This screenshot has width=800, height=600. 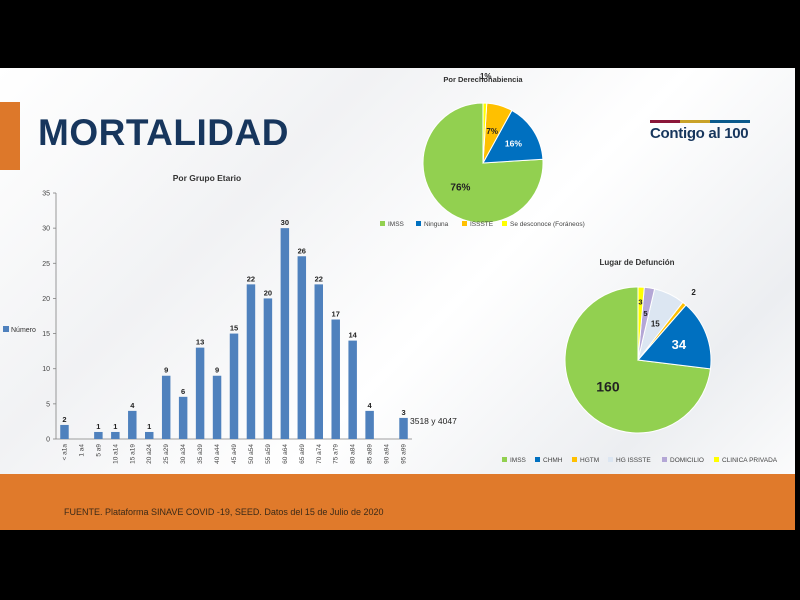 What do you see at coordinates (640, 301) in the screenshot?
I see `pie-value-label: 3` at bounding box center [640, 301].